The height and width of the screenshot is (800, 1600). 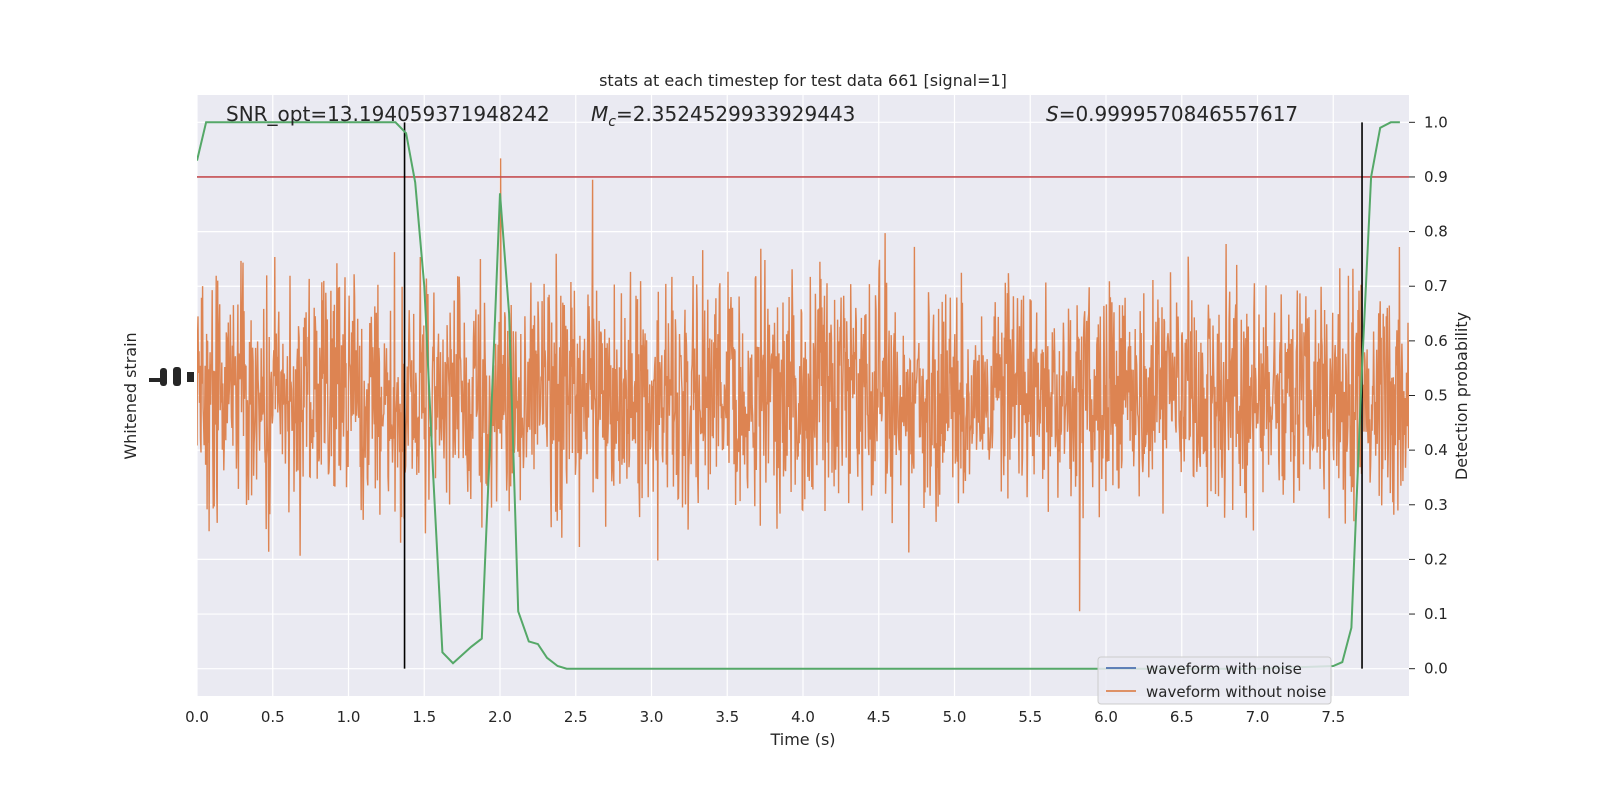 What do you see at coordinates (1436, 122) in the screenshot?
I see `y-tick-label: 1.0` at bounding box center [1436, 122].